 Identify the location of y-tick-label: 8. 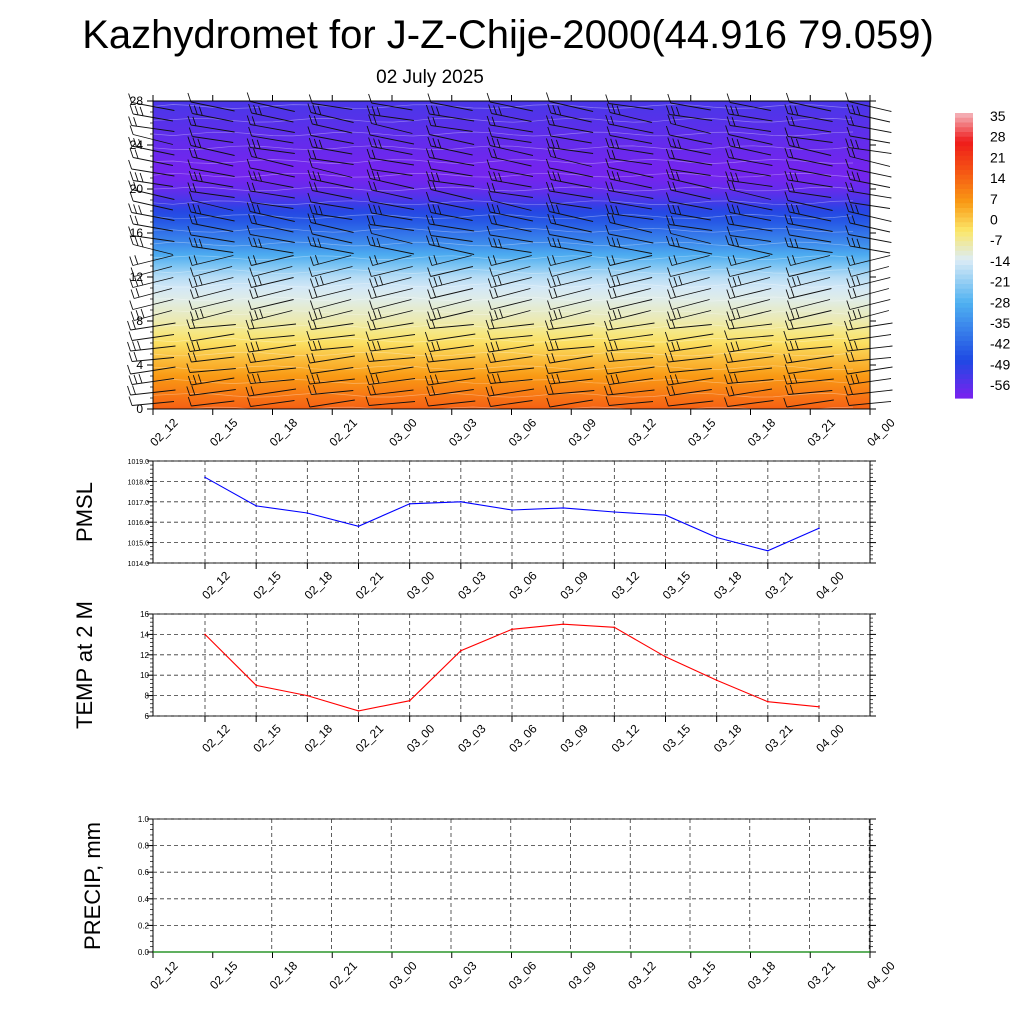
(147, 696).